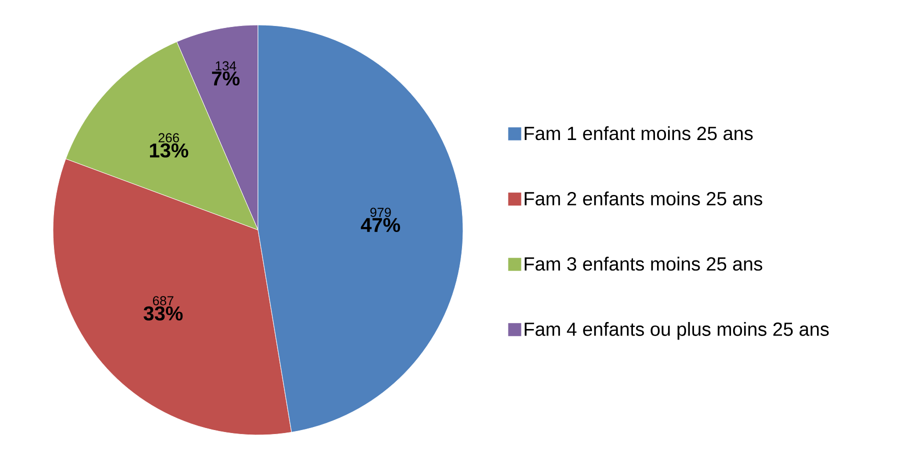  What do you see at coordinates (226, 65) in the screenshot?
I see `data-label: 134` at bounding box center [226, 65].